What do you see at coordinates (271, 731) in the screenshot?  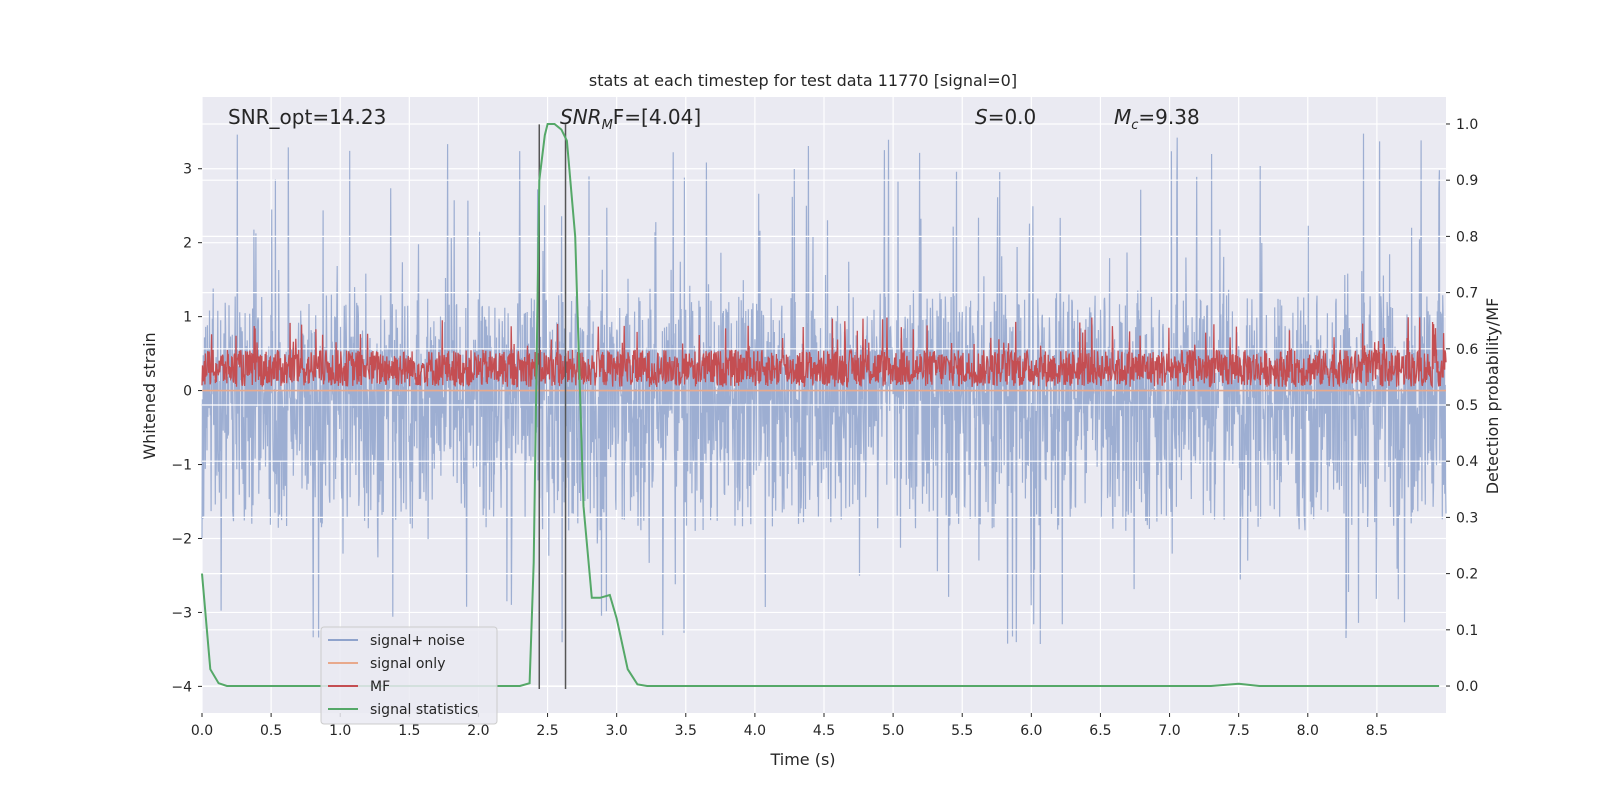 I see `x-tick-label: 0.5` at bounding box center [271, 731].